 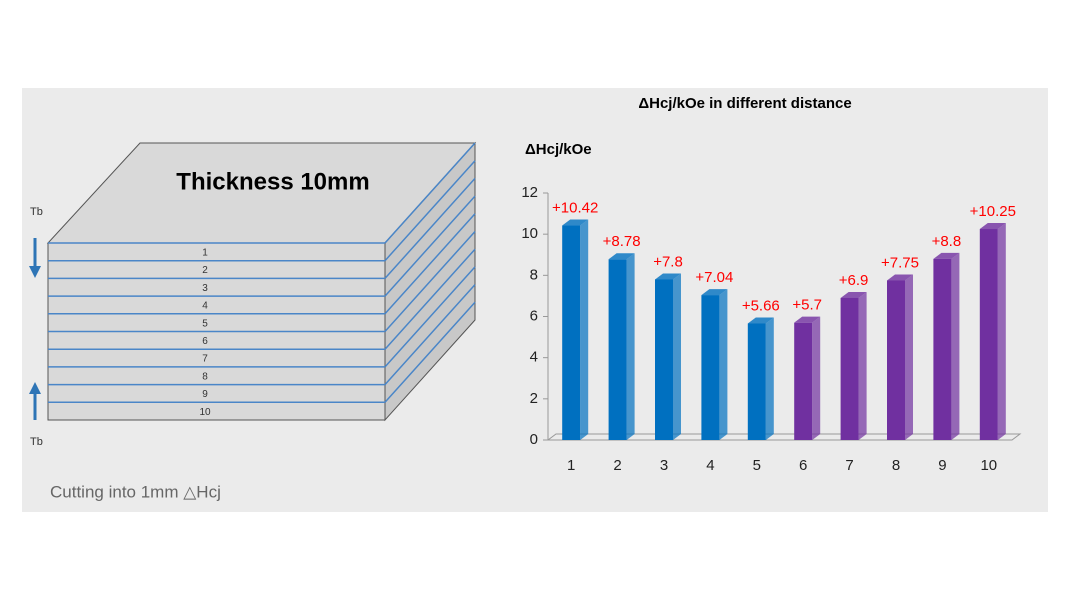 What do you see at coordinates (205, 359) in the screenshot?
I see `layer-label: 7` at bounding box center [205, 359].